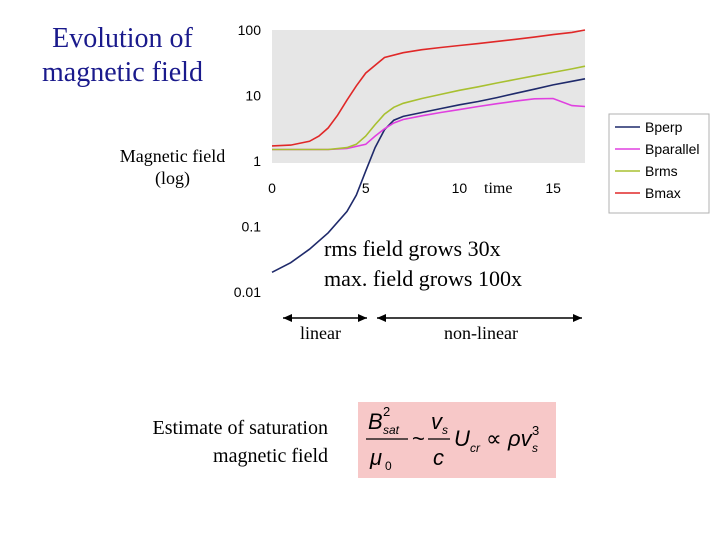 This screenshot has width=720, height=540. What do you see at coordinates (122, 56) in the screenshot?
I see `slide-title: Evolution of magnetic field` at bounding box center [122, 56].